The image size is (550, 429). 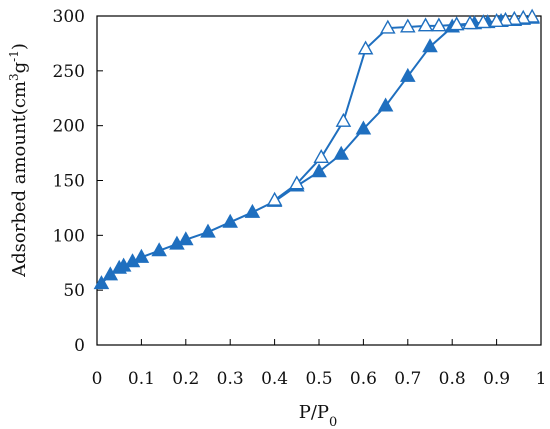 What do you see at coordinates (363, 379) in the screenshot?
I see `x-tick-label: 0.6` at bounding box center [363, 379].